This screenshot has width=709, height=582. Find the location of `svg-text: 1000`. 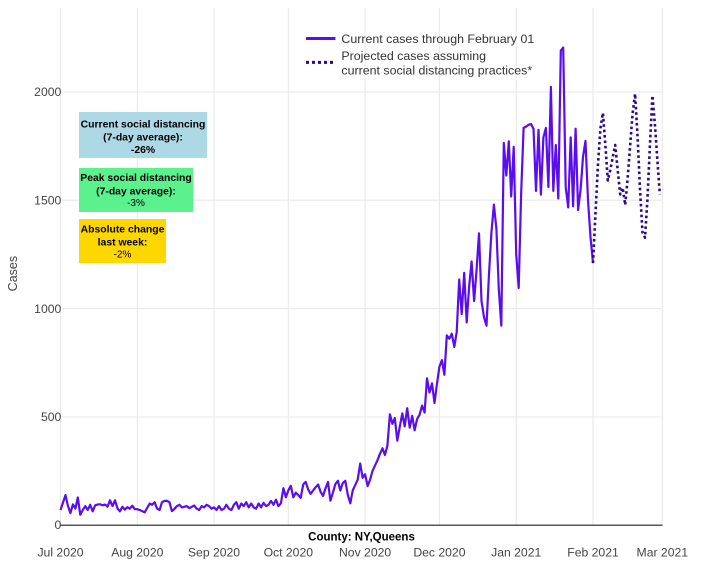

svg-text: 1000 is located at coordinates (47, 309).